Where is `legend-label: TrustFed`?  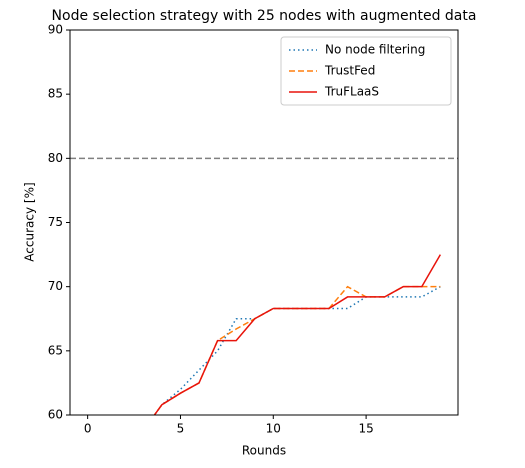 legend-label: TrustFed is located at coordinates (349, 71).